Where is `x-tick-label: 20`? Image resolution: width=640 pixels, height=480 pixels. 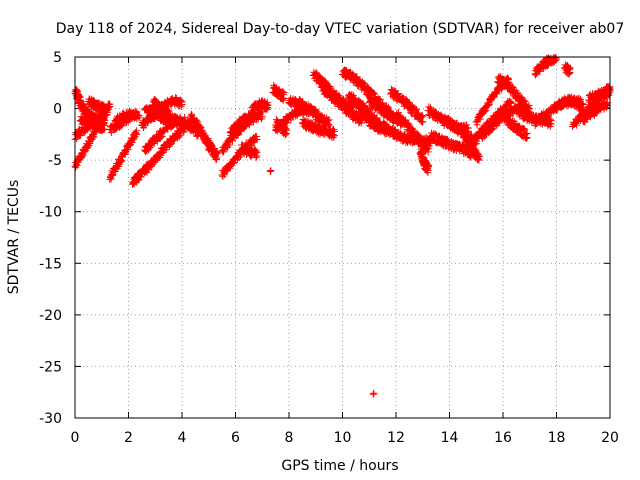
x-tick-label: 20 is located at coordinates (610, 438).